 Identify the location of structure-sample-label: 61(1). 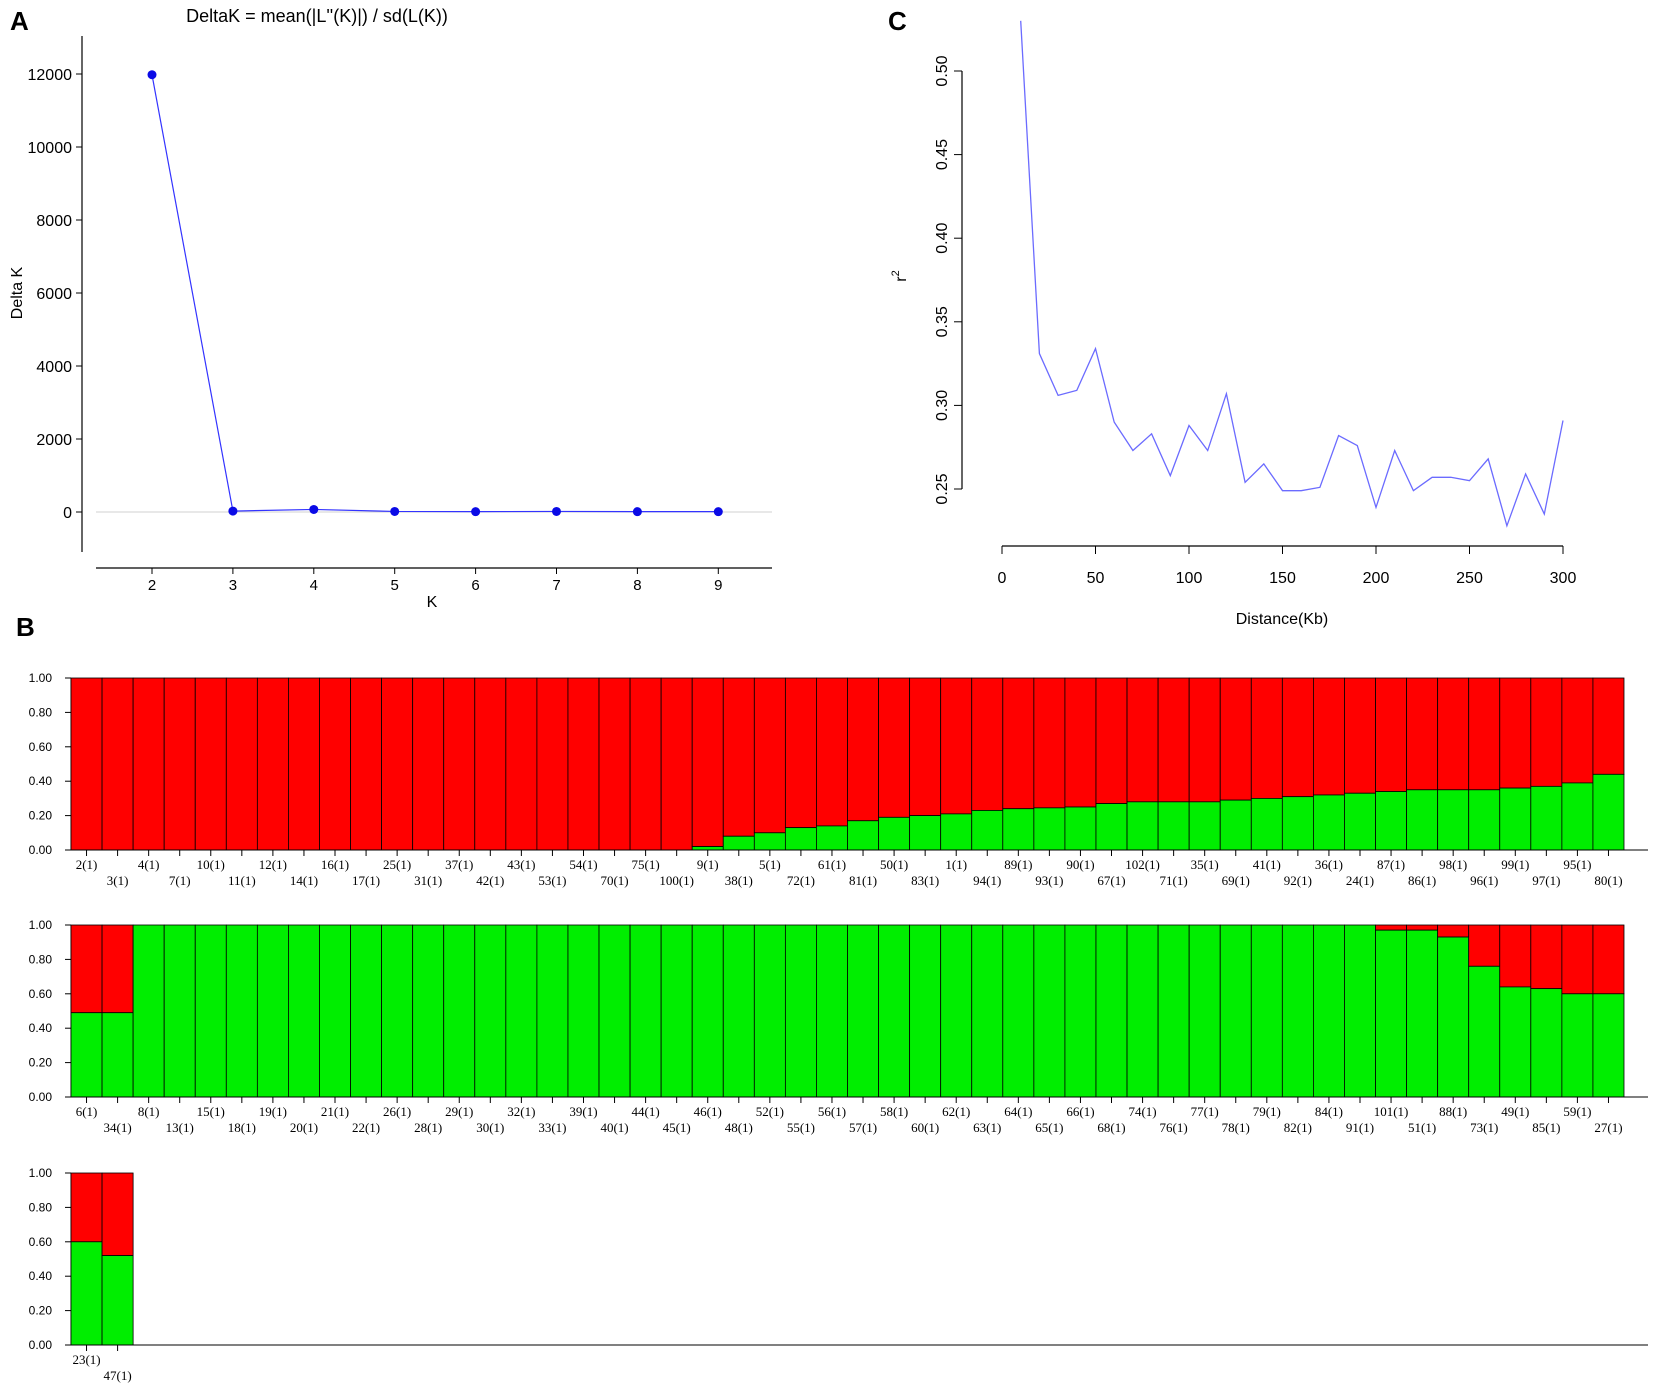
(832, 864).